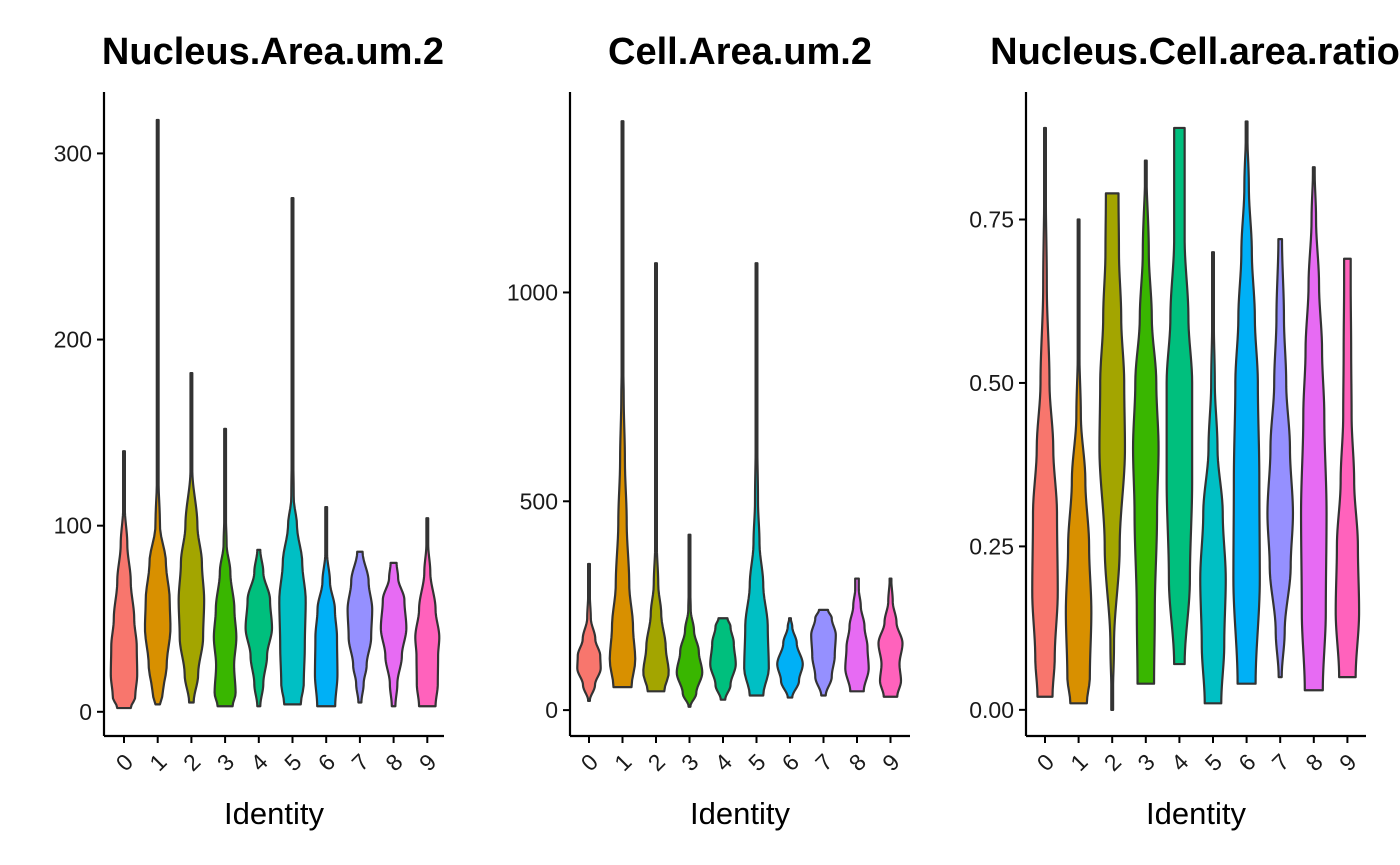 The height and width of the screenshot is (865, 1400). Describe the element at coordinates (73, 526) in the screenshot. I see `y-tick-label: 100` at that location.